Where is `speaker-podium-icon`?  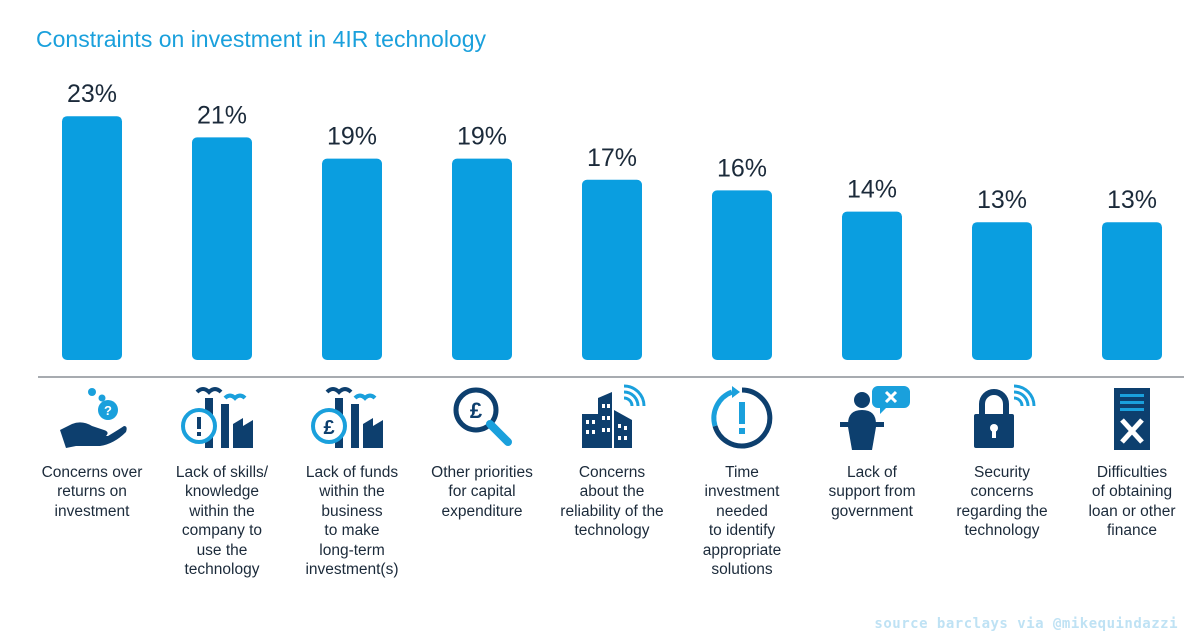 speaker-podium-icon is located at coordinates (872, 421).